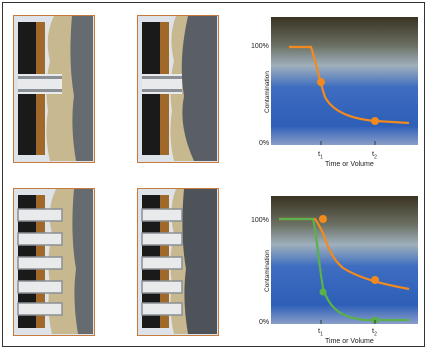 This screenshot has width=429, height=351. Describe the element at coordinates (349, 85) in the screenshot. I see `contamination-curve` at that location.